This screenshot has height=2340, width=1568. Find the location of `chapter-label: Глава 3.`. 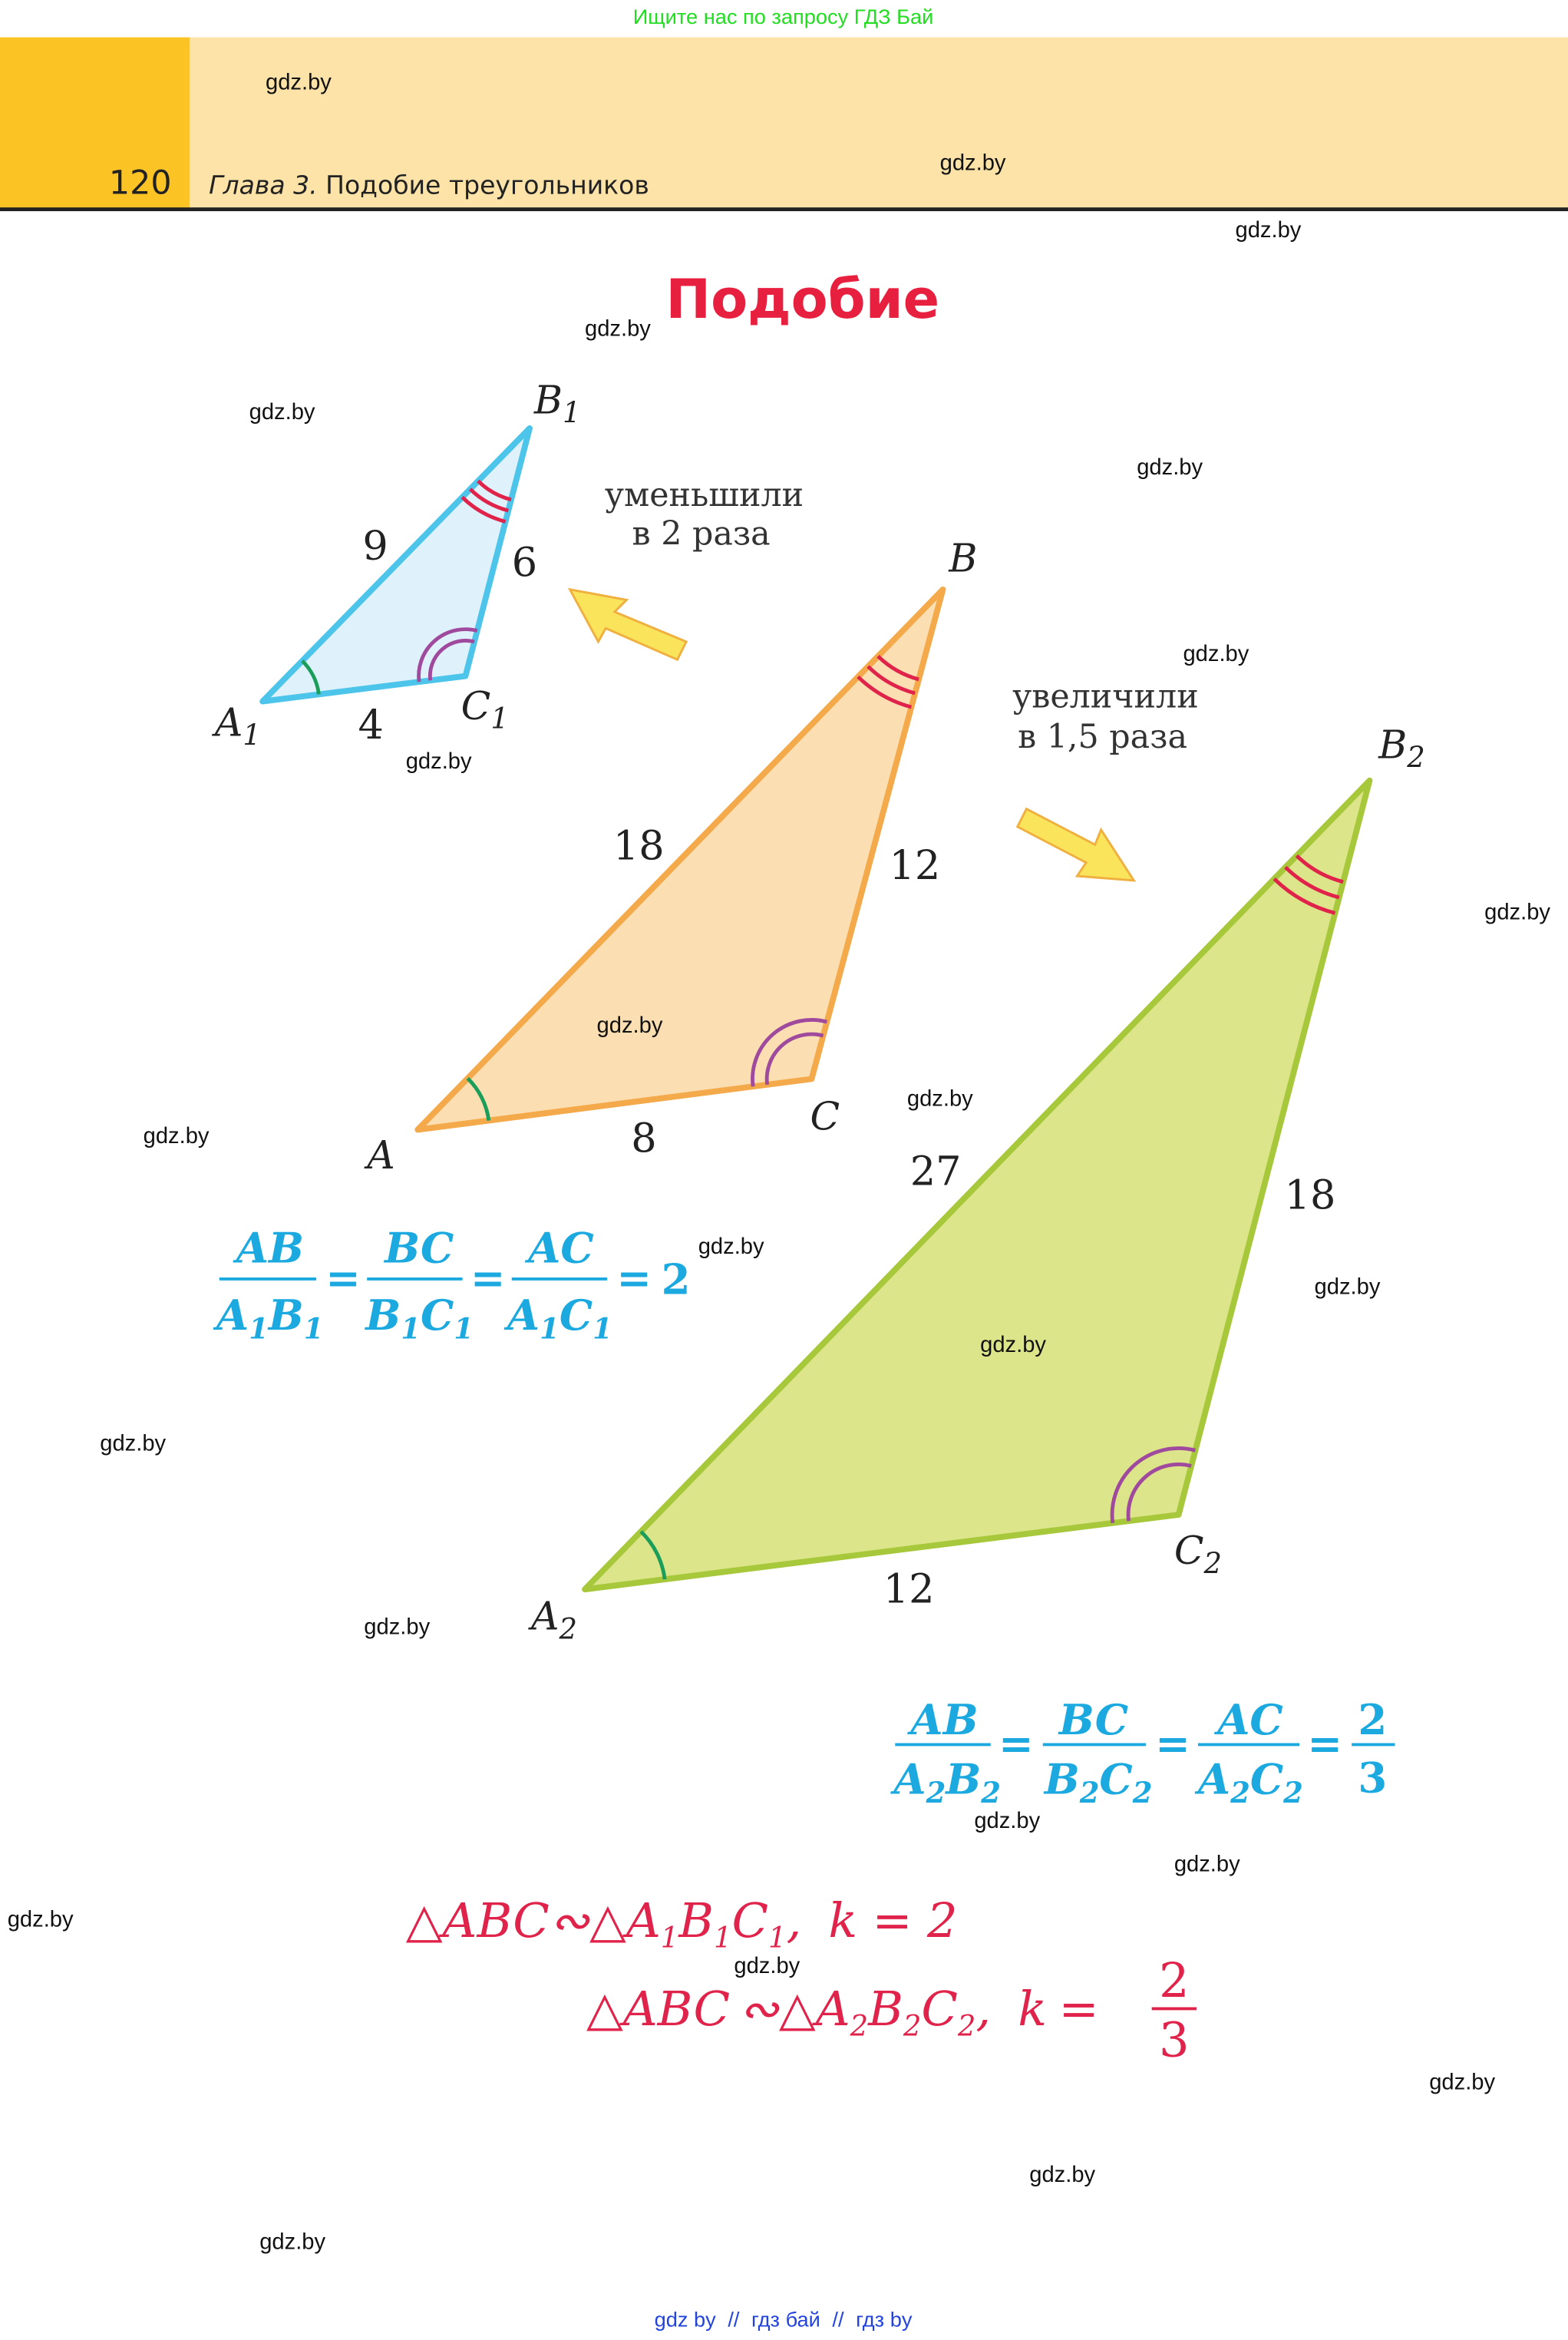

chapter-label: Глава 3. is located at coordinates (263, 185).